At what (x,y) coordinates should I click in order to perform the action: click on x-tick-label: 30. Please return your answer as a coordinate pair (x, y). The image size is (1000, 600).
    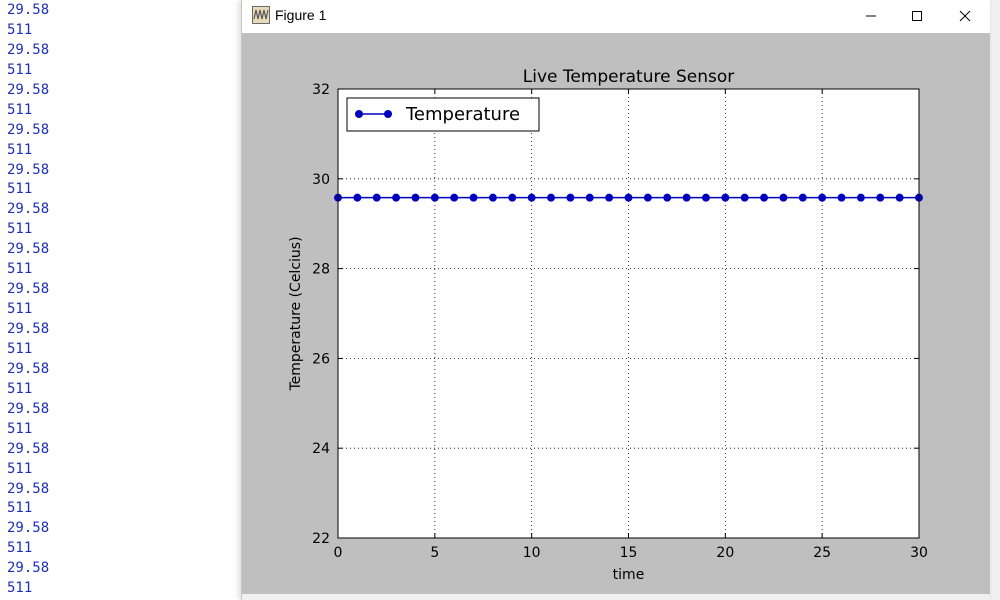
    Looking at the image, I should click on (919, 553).